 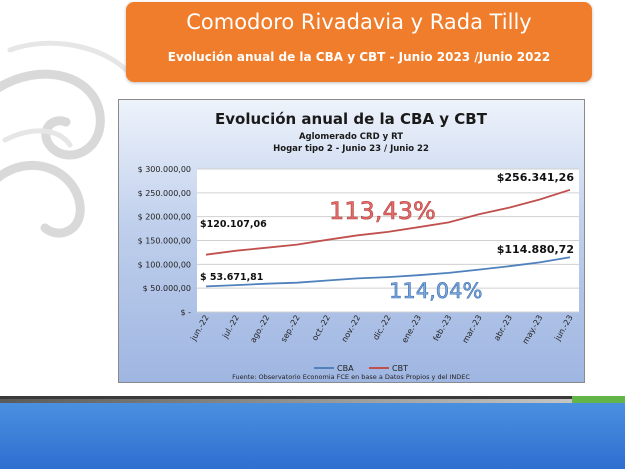 What do you see at coordinates (185, 312) in the screenshot?
I see `y-tick-label: $ -` at bounding box center [185, 312].